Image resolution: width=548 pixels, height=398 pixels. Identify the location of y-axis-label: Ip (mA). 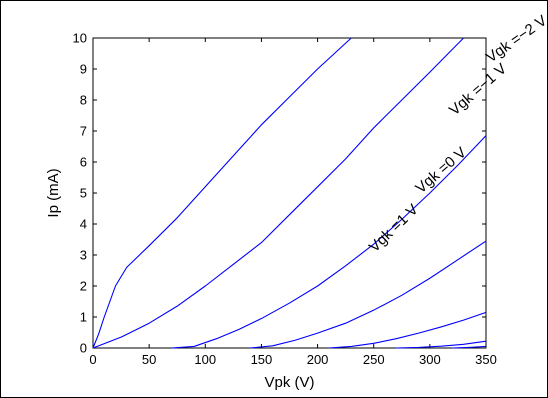
(53, 192).